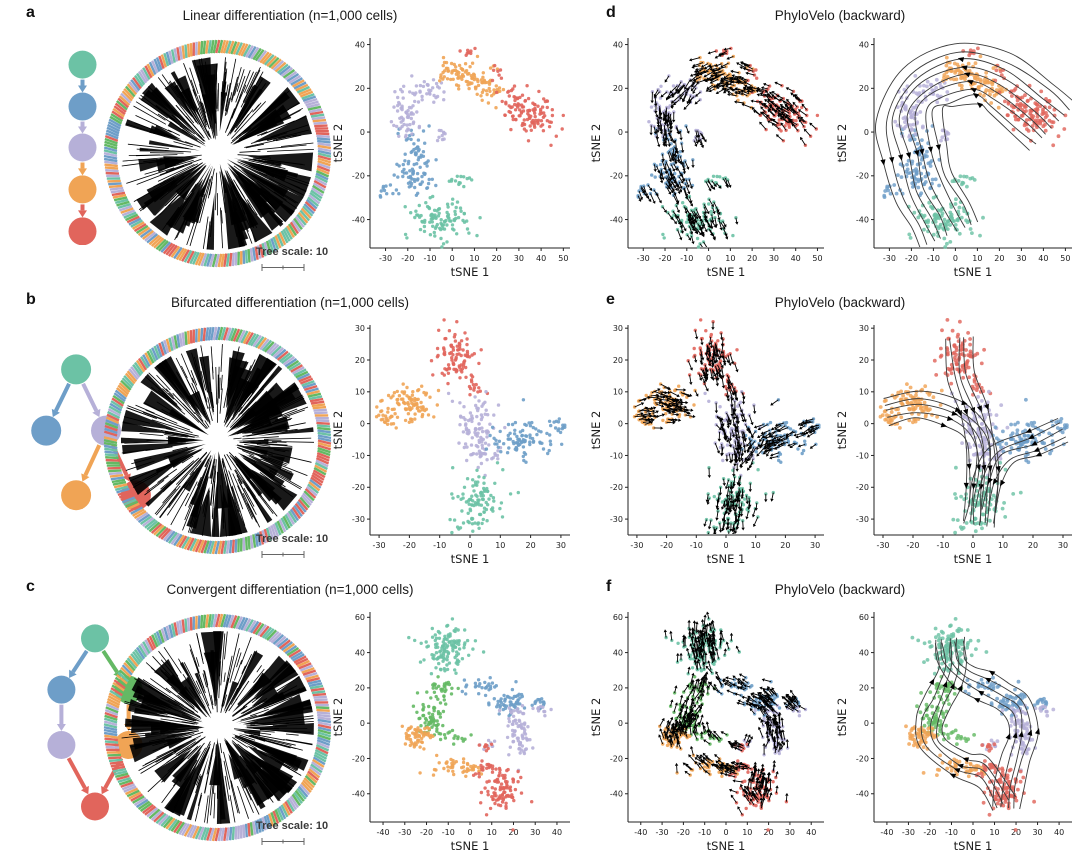  I want to click on panel-label-e: e, so click(610, 299).